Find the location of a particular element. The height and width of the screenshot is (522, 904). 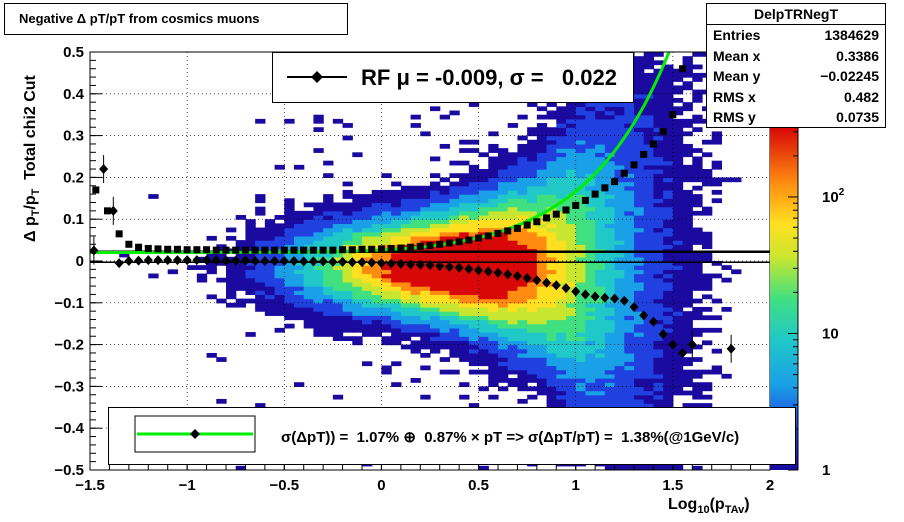

stats-label: RMS x is located at coordinates (734, 96).